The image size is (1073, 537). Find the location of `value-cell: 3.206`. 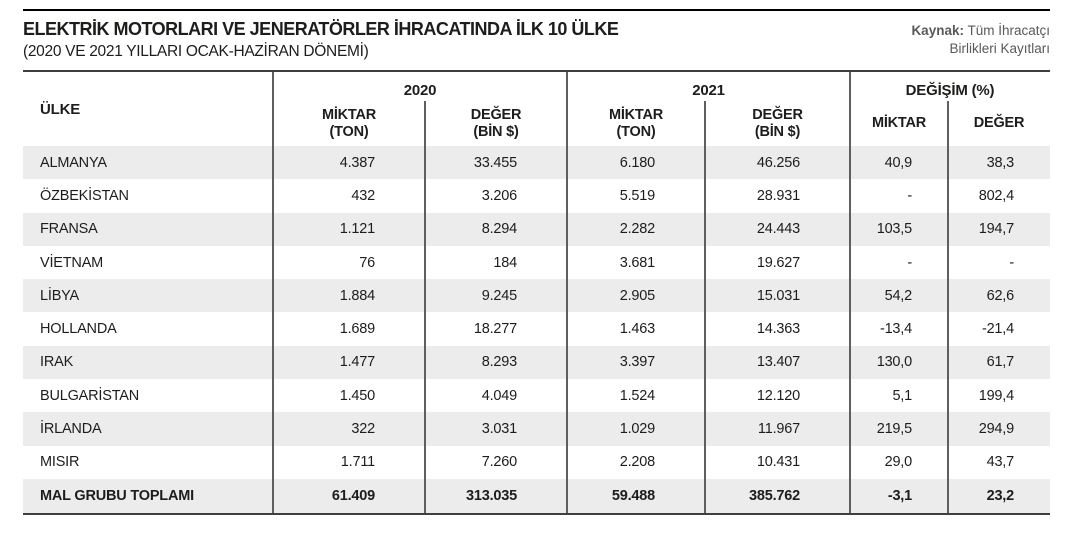

value-cell: 3.206 is located at coordinates (499, 195).